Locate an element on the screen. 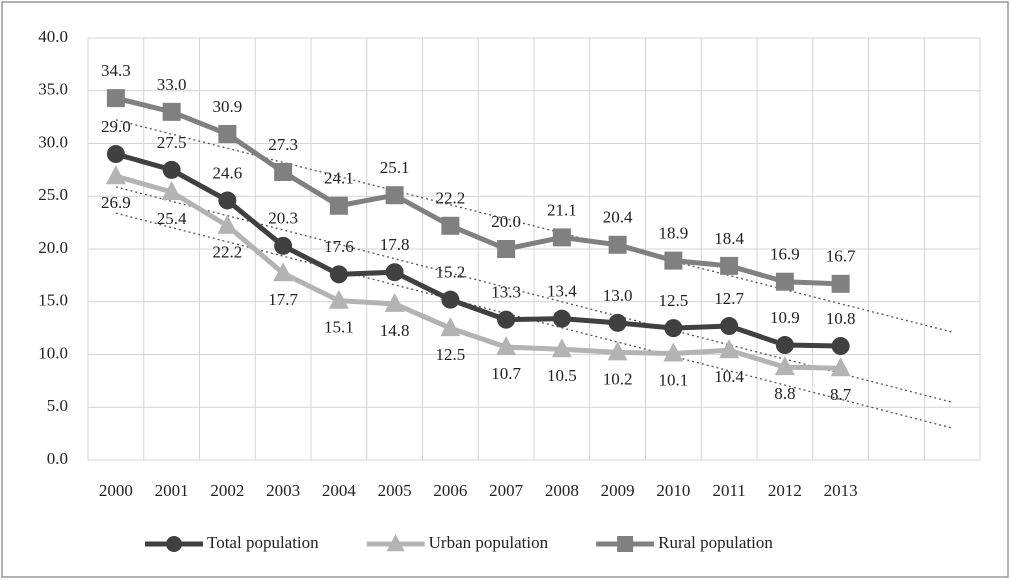  data-label: 17.7 is located at coordinates (283, 299).